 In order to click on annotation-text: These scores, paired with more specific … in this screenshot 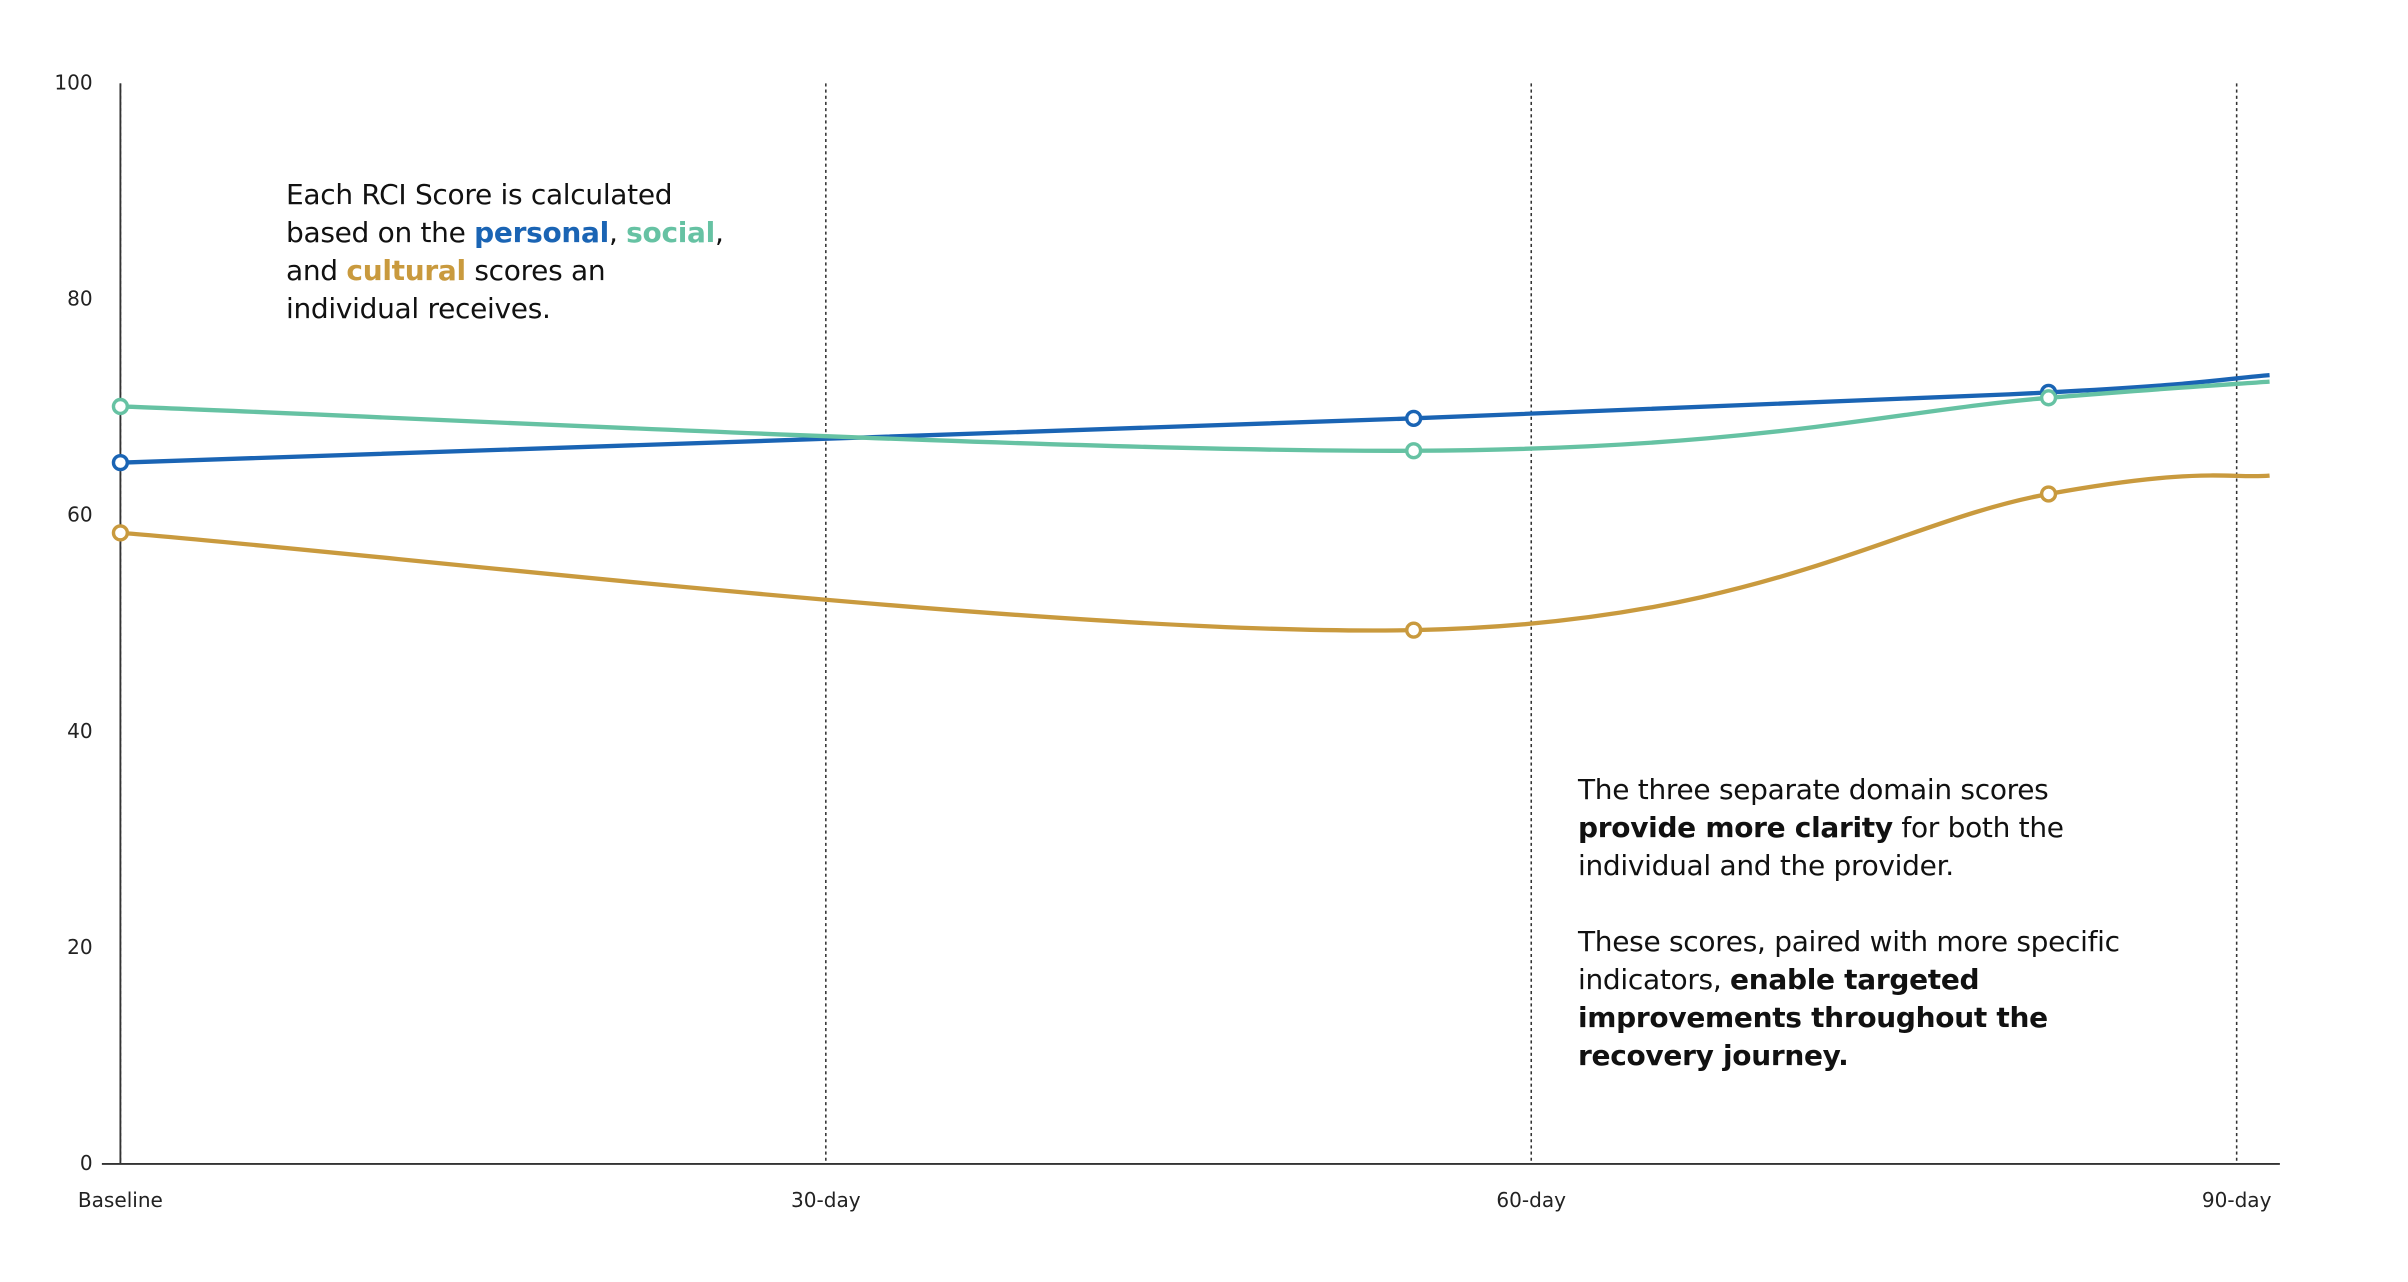, I will do `click(1849, 960)`.